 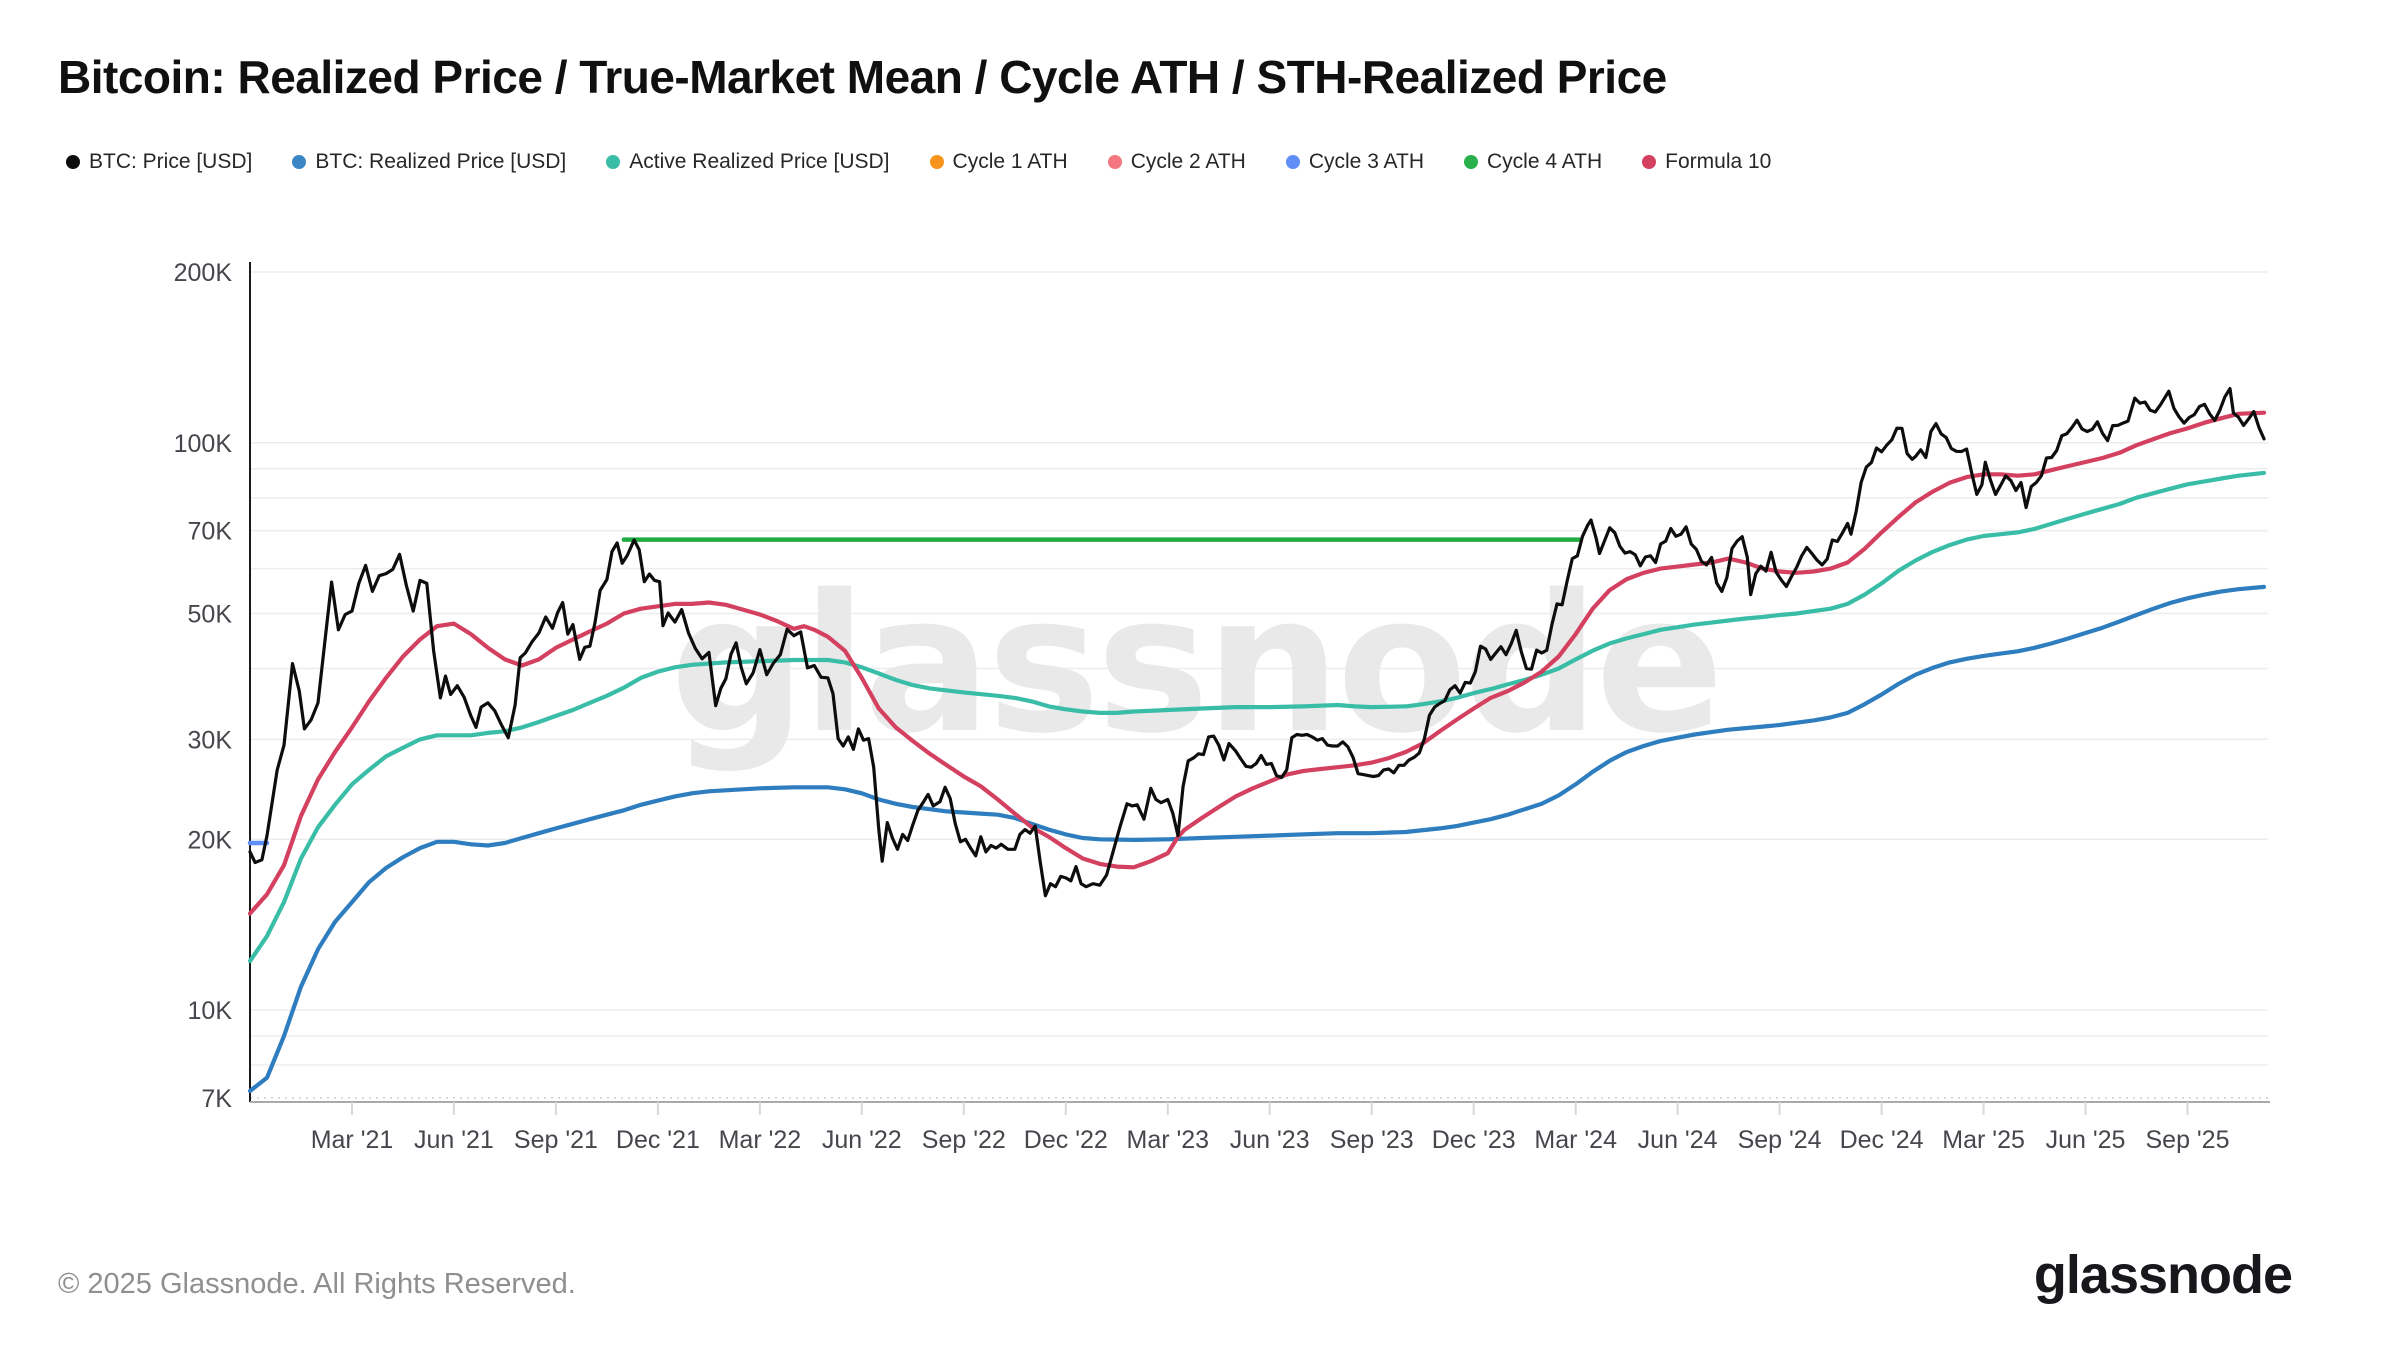 What do you see at coordinates (2163, 1275) in the screenshot?
I see `glassnode-logo: glassnode` at bounding box center [2163, 1275].